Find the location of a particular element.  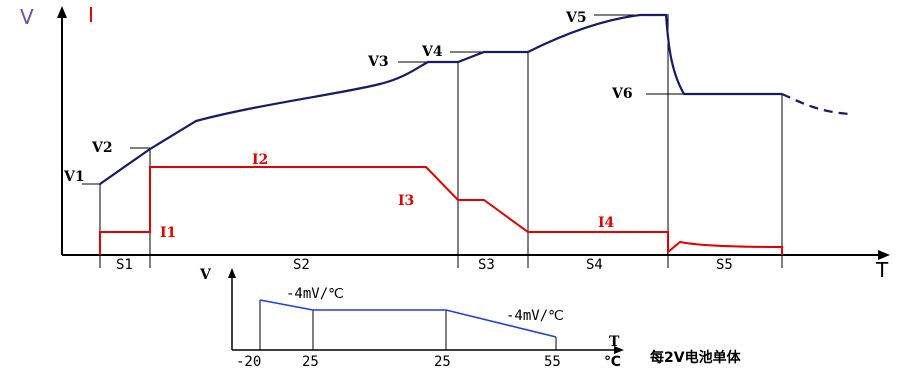

label-s5: S5 is located at coordinates (724, 265).